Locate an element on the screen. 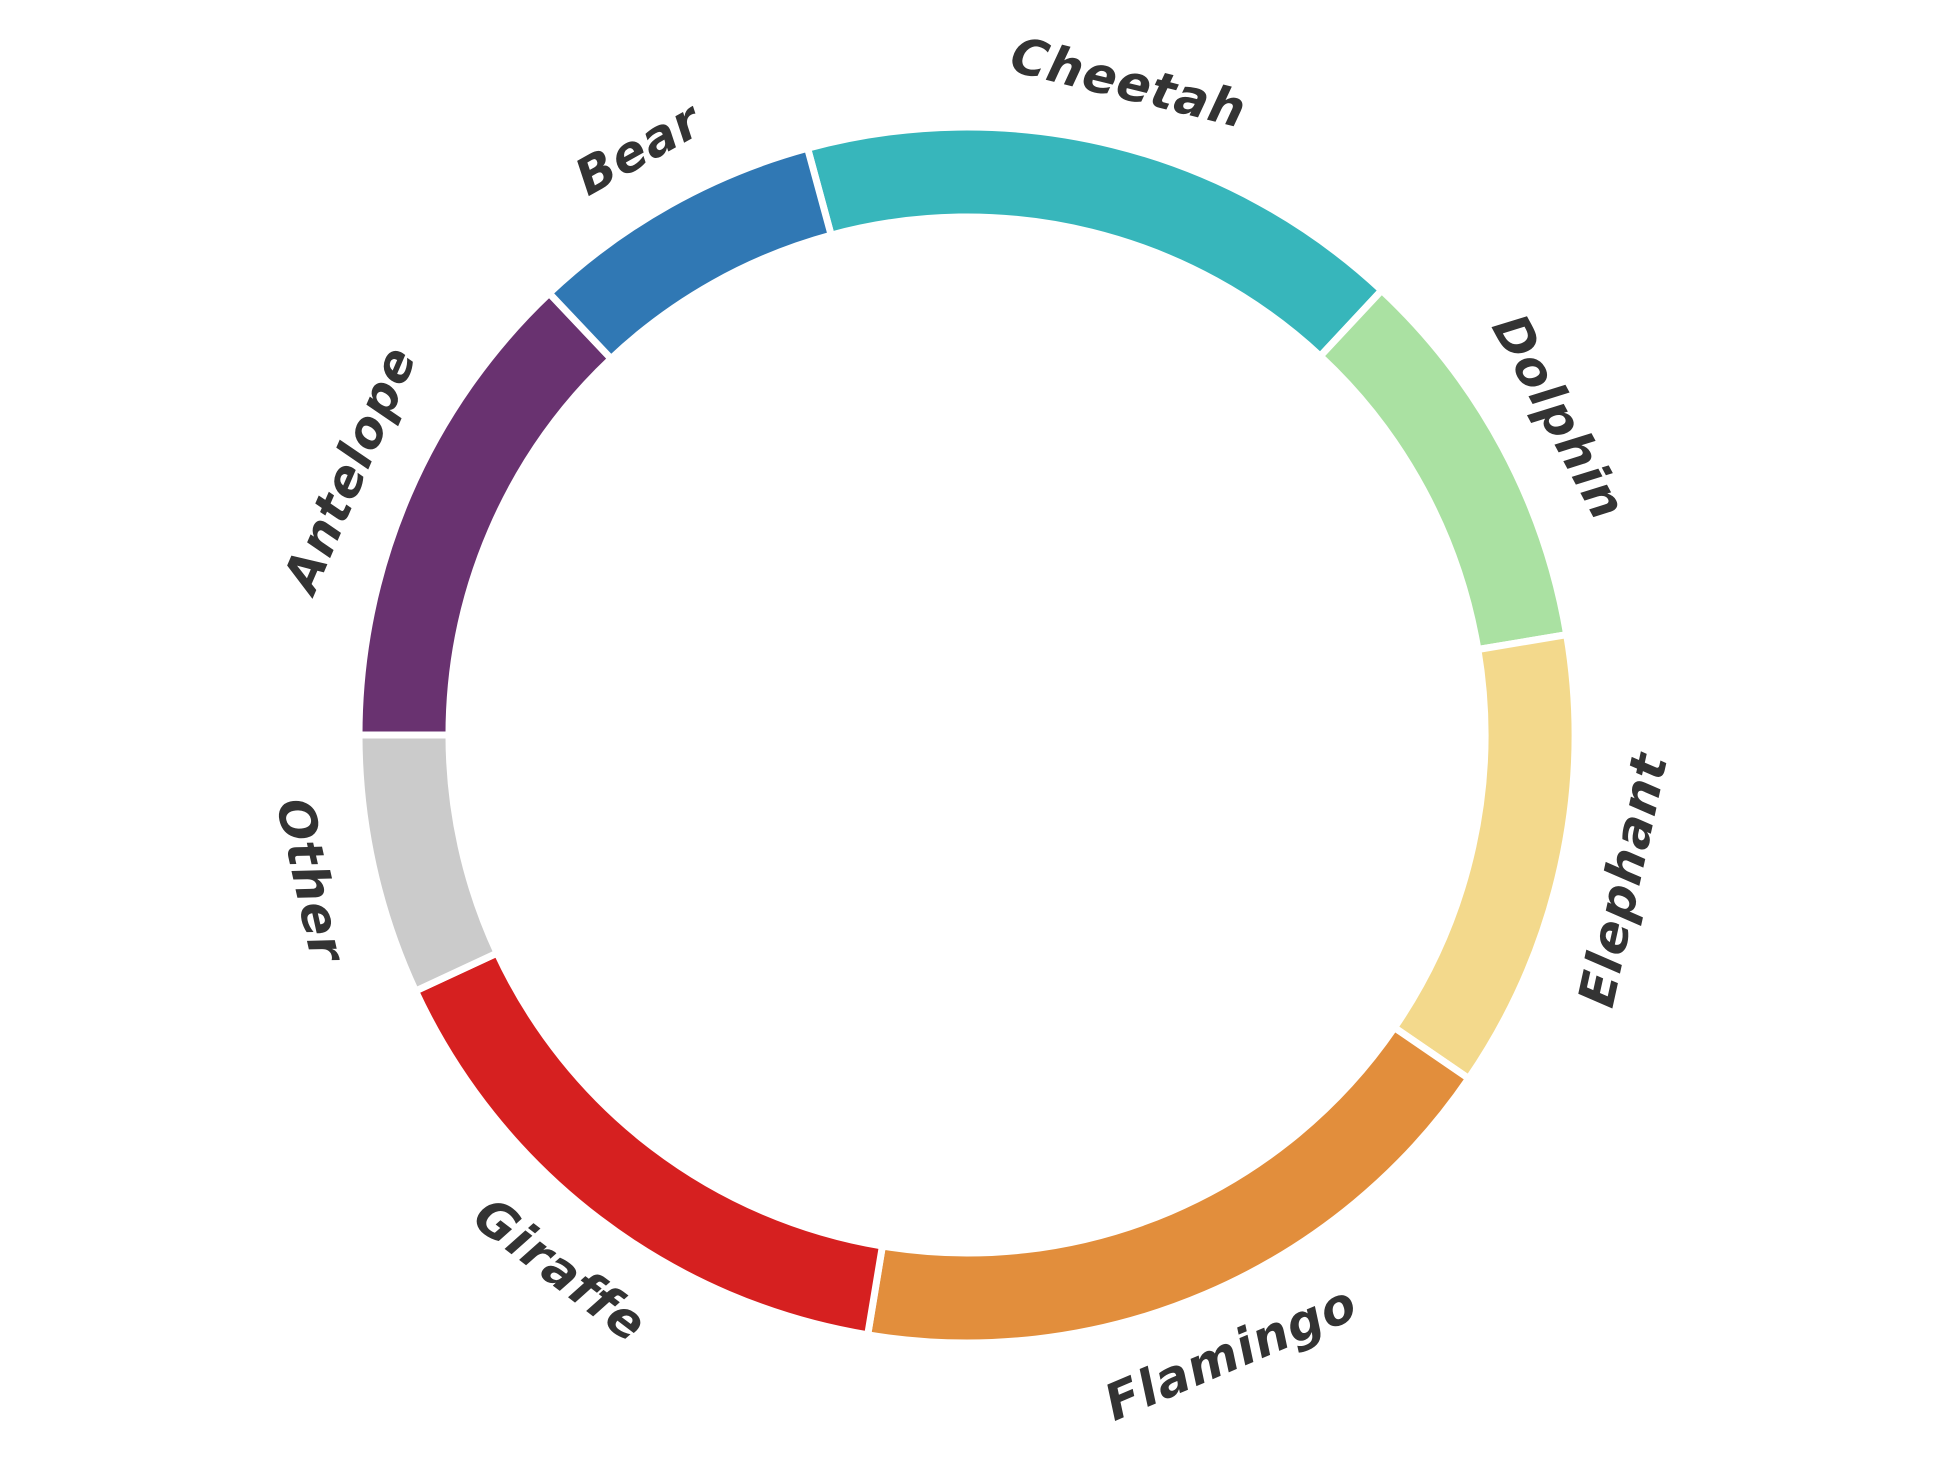 This screenshot has height=1481, width=1943. donut-segment-giraffe is located at coordinates (648, 1143).